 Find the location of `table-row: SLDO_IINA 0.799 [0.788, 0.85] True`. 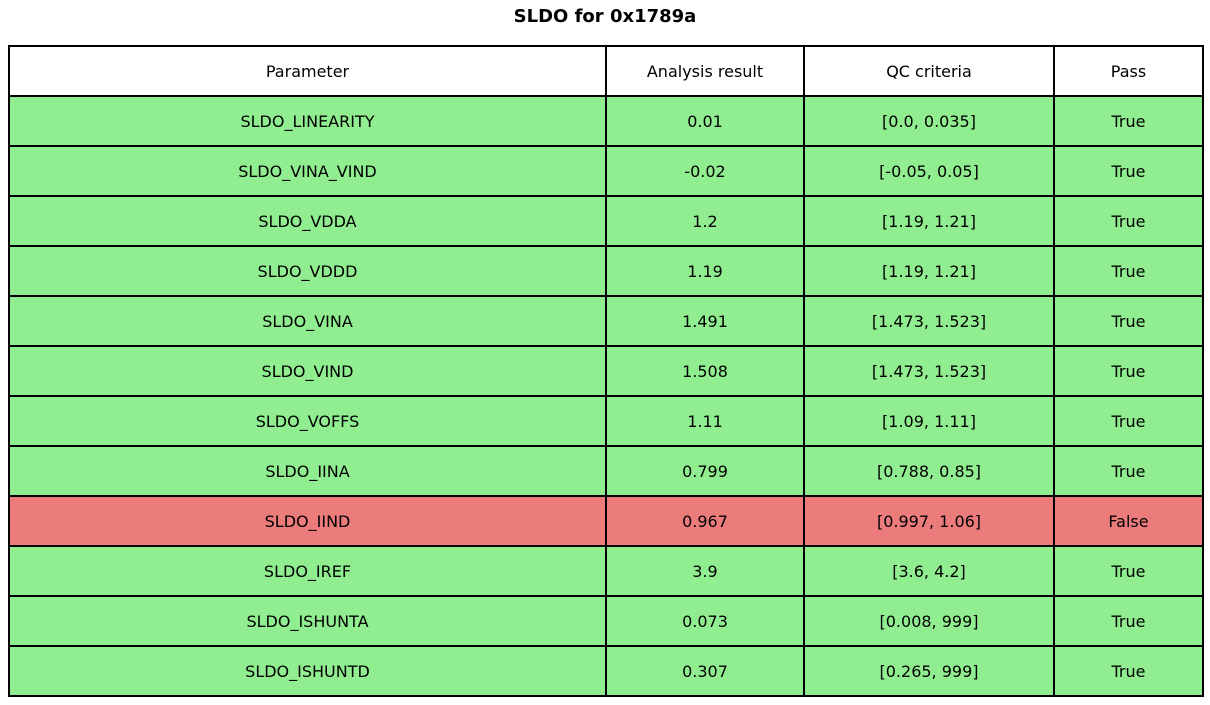

table-row: SLDO_IINA 0.799 [0.788, 0.85] True is located at coordinates (606, 471).